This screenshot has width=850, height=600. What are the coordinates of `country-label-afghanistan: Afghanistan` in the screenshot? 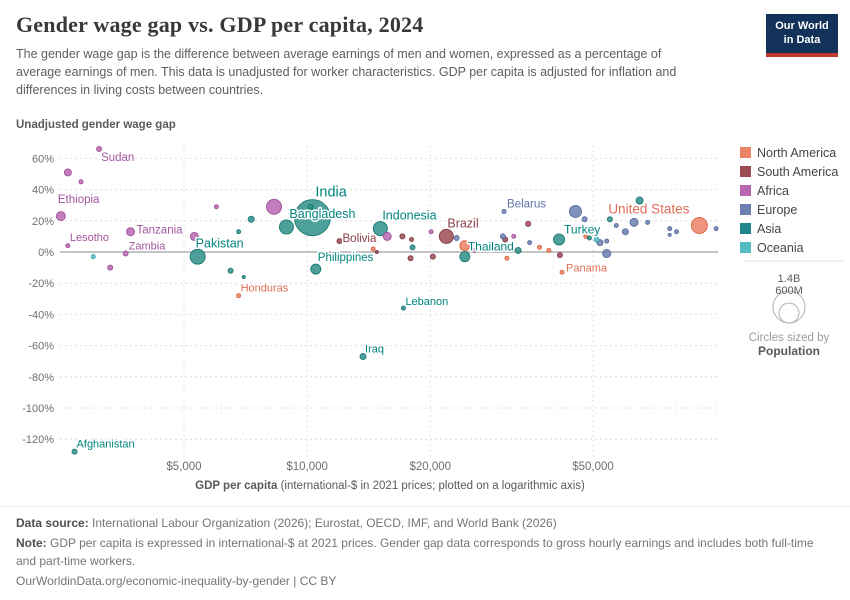 It's located at (105, 444).